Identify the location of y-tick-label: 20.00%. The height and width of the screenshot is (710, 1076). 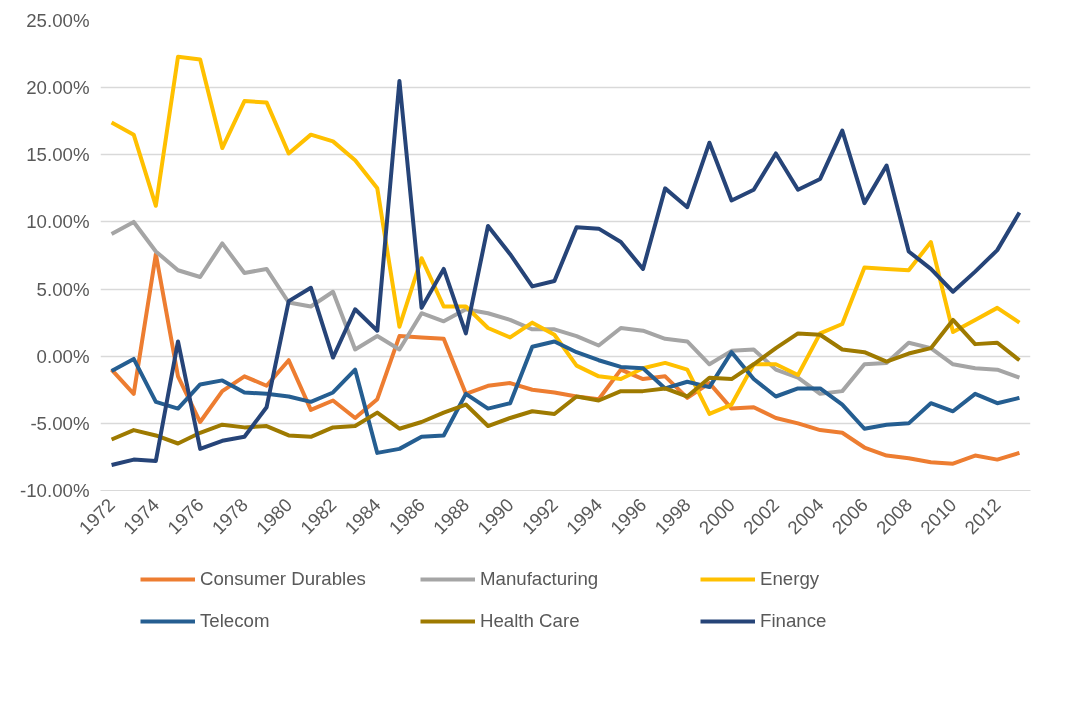
(58, 88).